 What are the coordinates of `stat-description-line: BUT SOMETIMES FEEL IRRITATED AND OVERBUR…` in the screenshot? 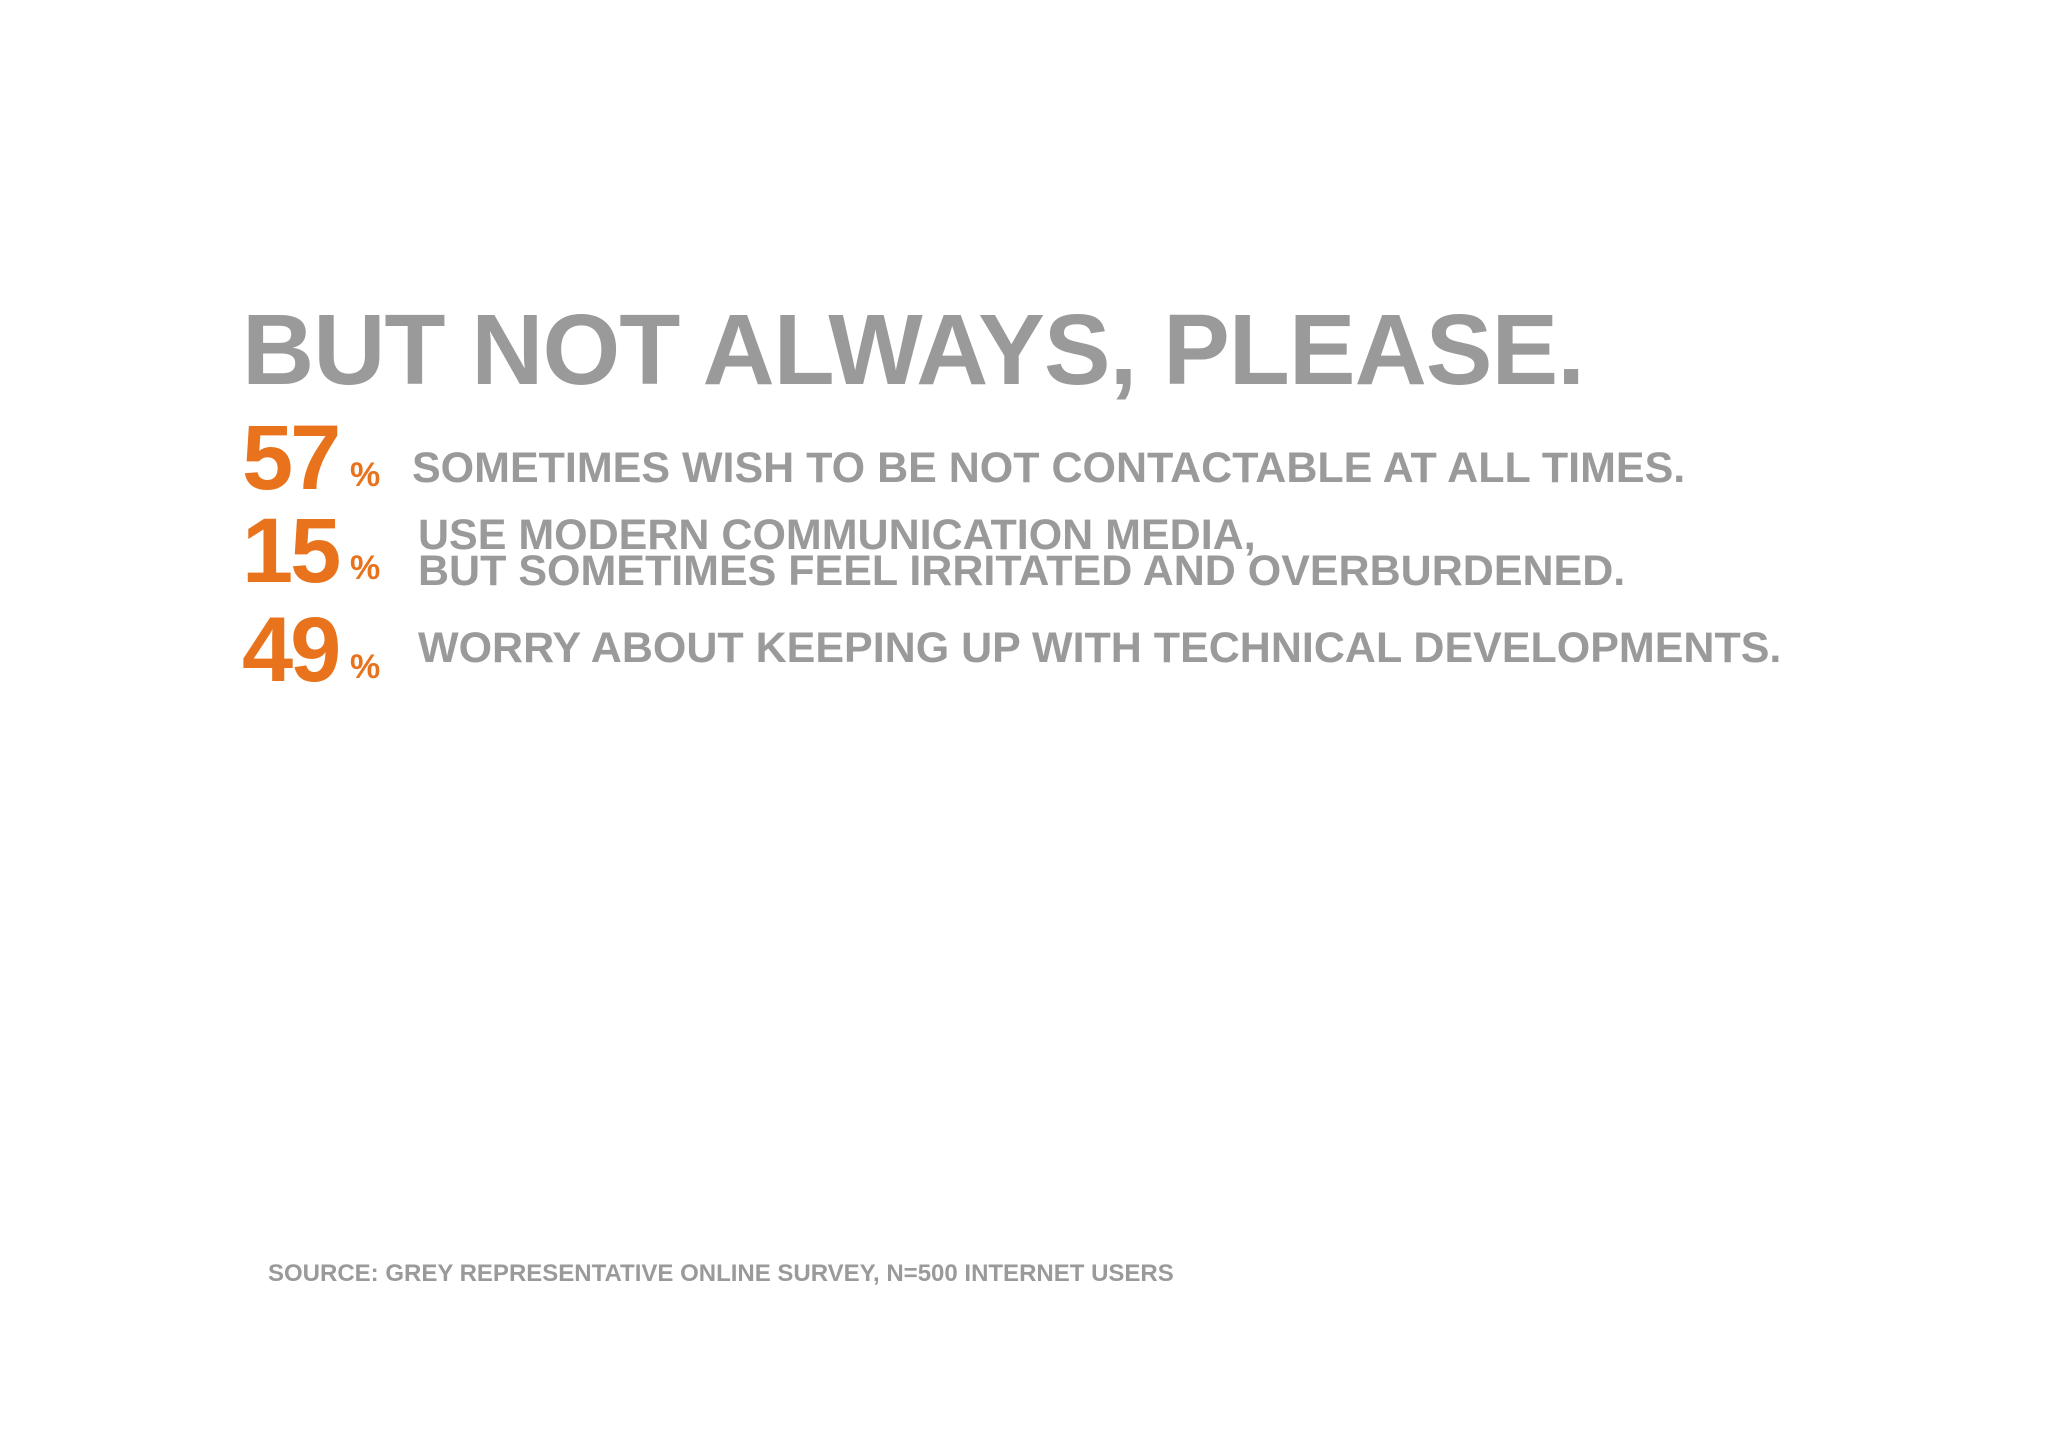 It's located at (1022, 571).